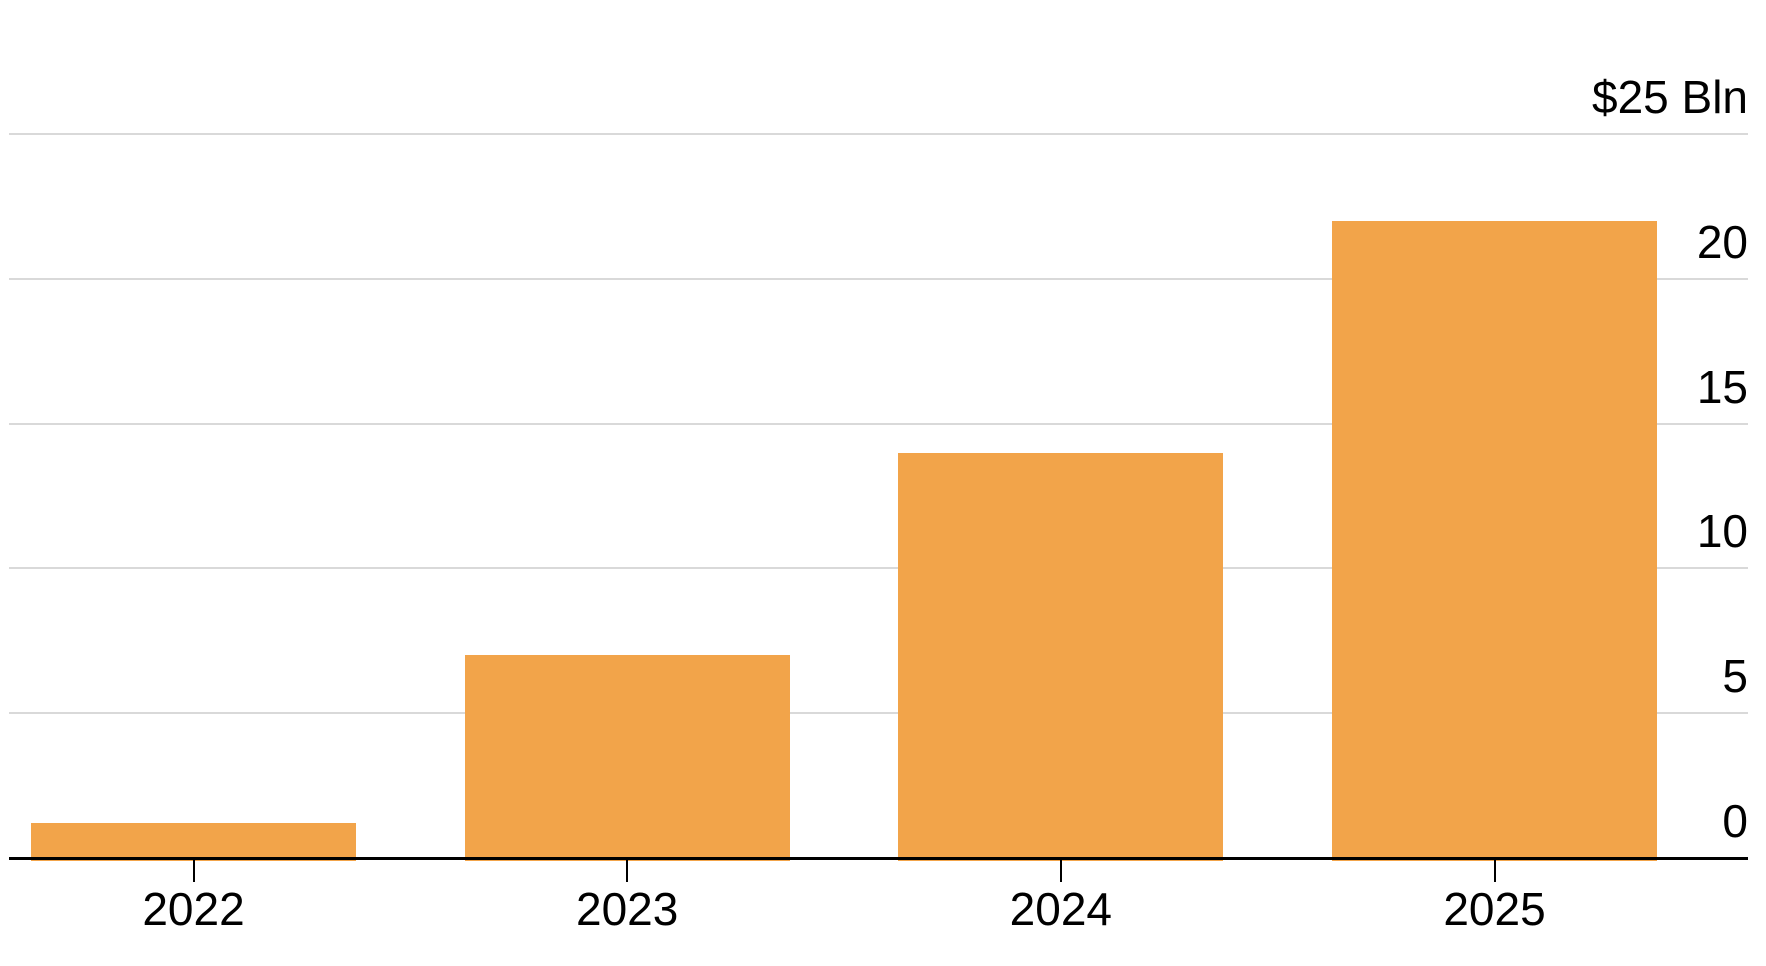 The image size is (1766, 966). I want to click on x-axis-tick-2024, so click(1060, 870).